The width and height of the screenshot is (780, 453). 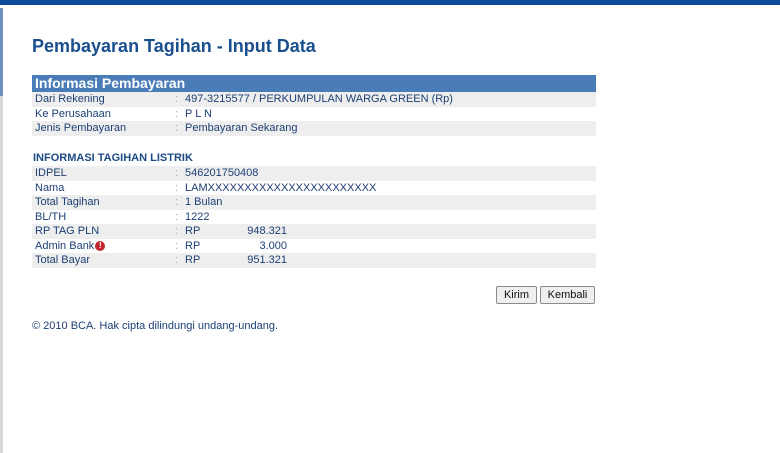 What do you see at coordinates (314, 173) in the screenshot?
I see `table-row: IDPEL:546201750408` at bounding box center [314, 173].